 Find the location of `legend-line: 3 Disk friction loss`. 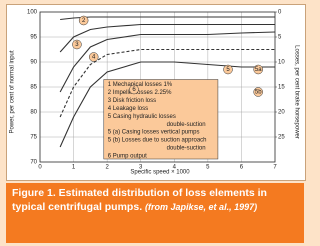

legend-line: 3 Disk friction loss is located at coordinates (132, 101).